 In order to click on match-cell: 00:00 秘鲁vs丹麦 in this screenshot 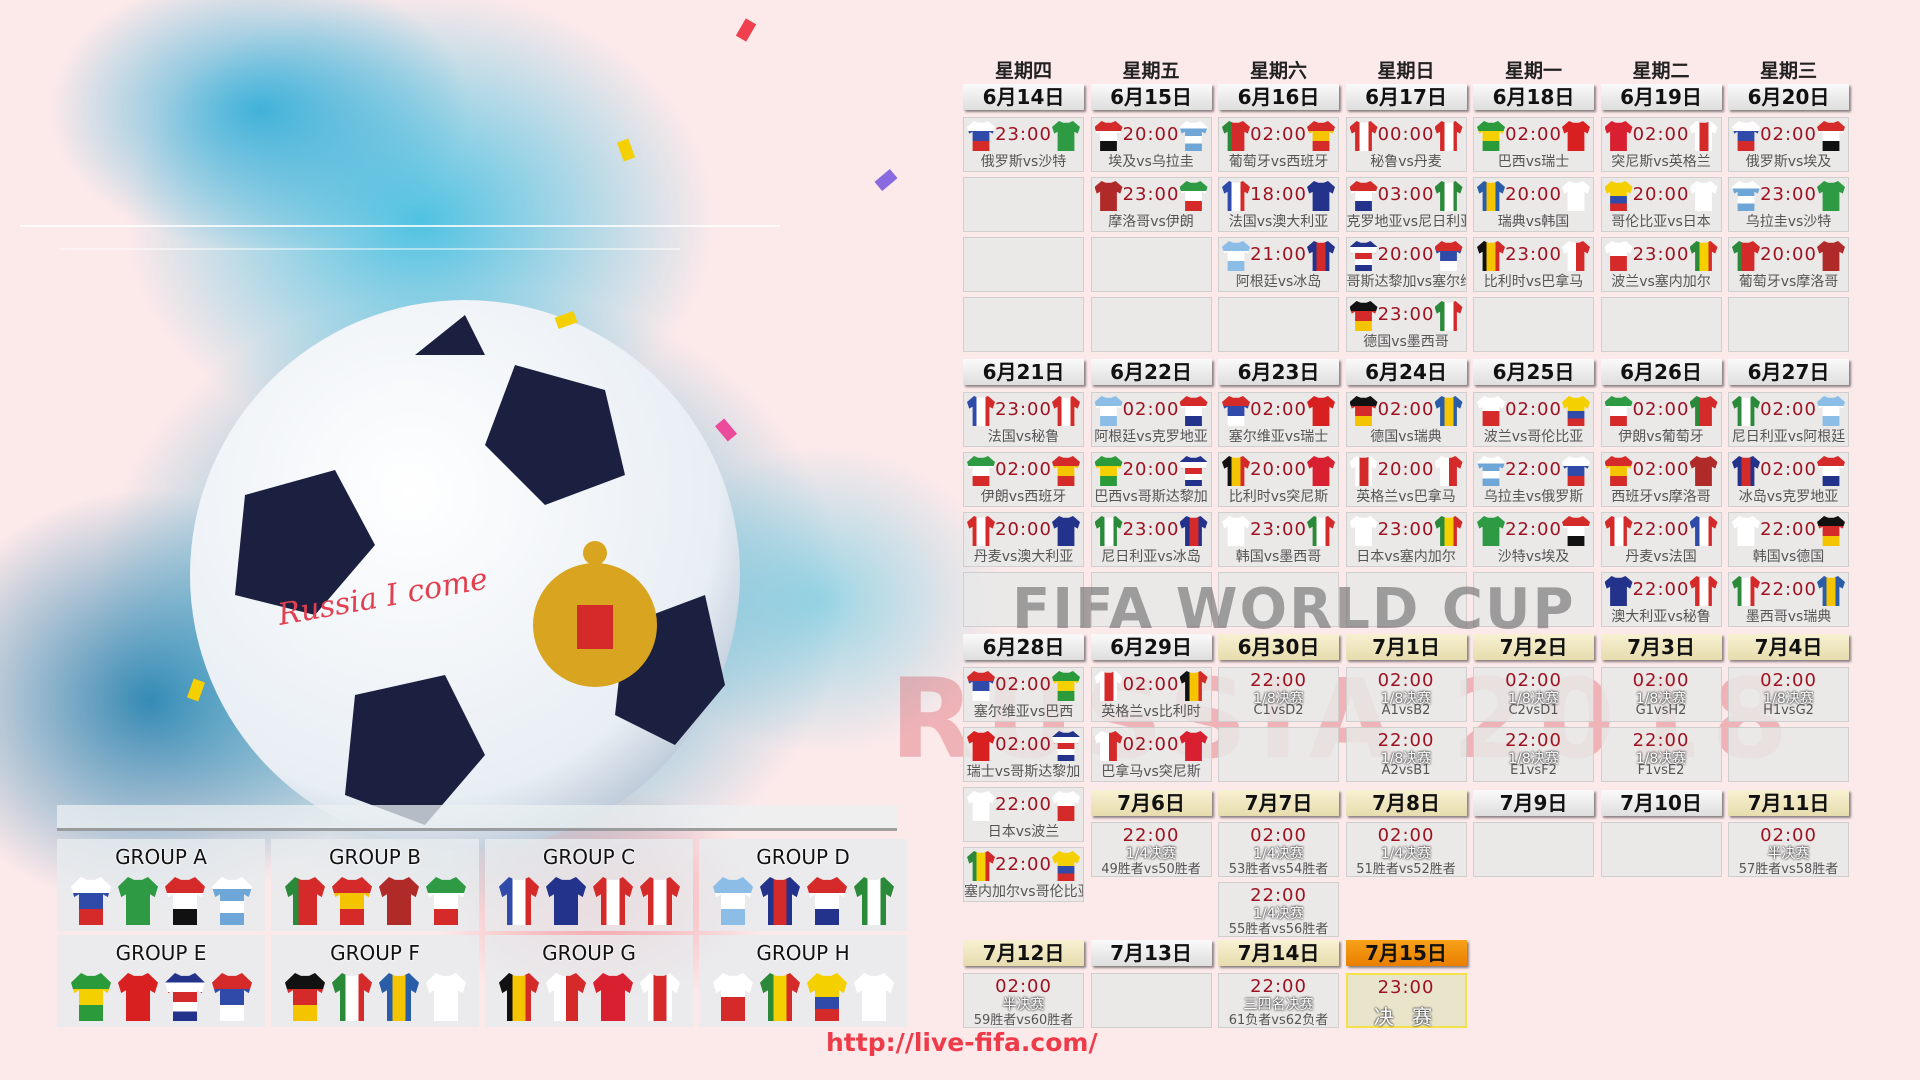, I will do `click(1406, 144)`.